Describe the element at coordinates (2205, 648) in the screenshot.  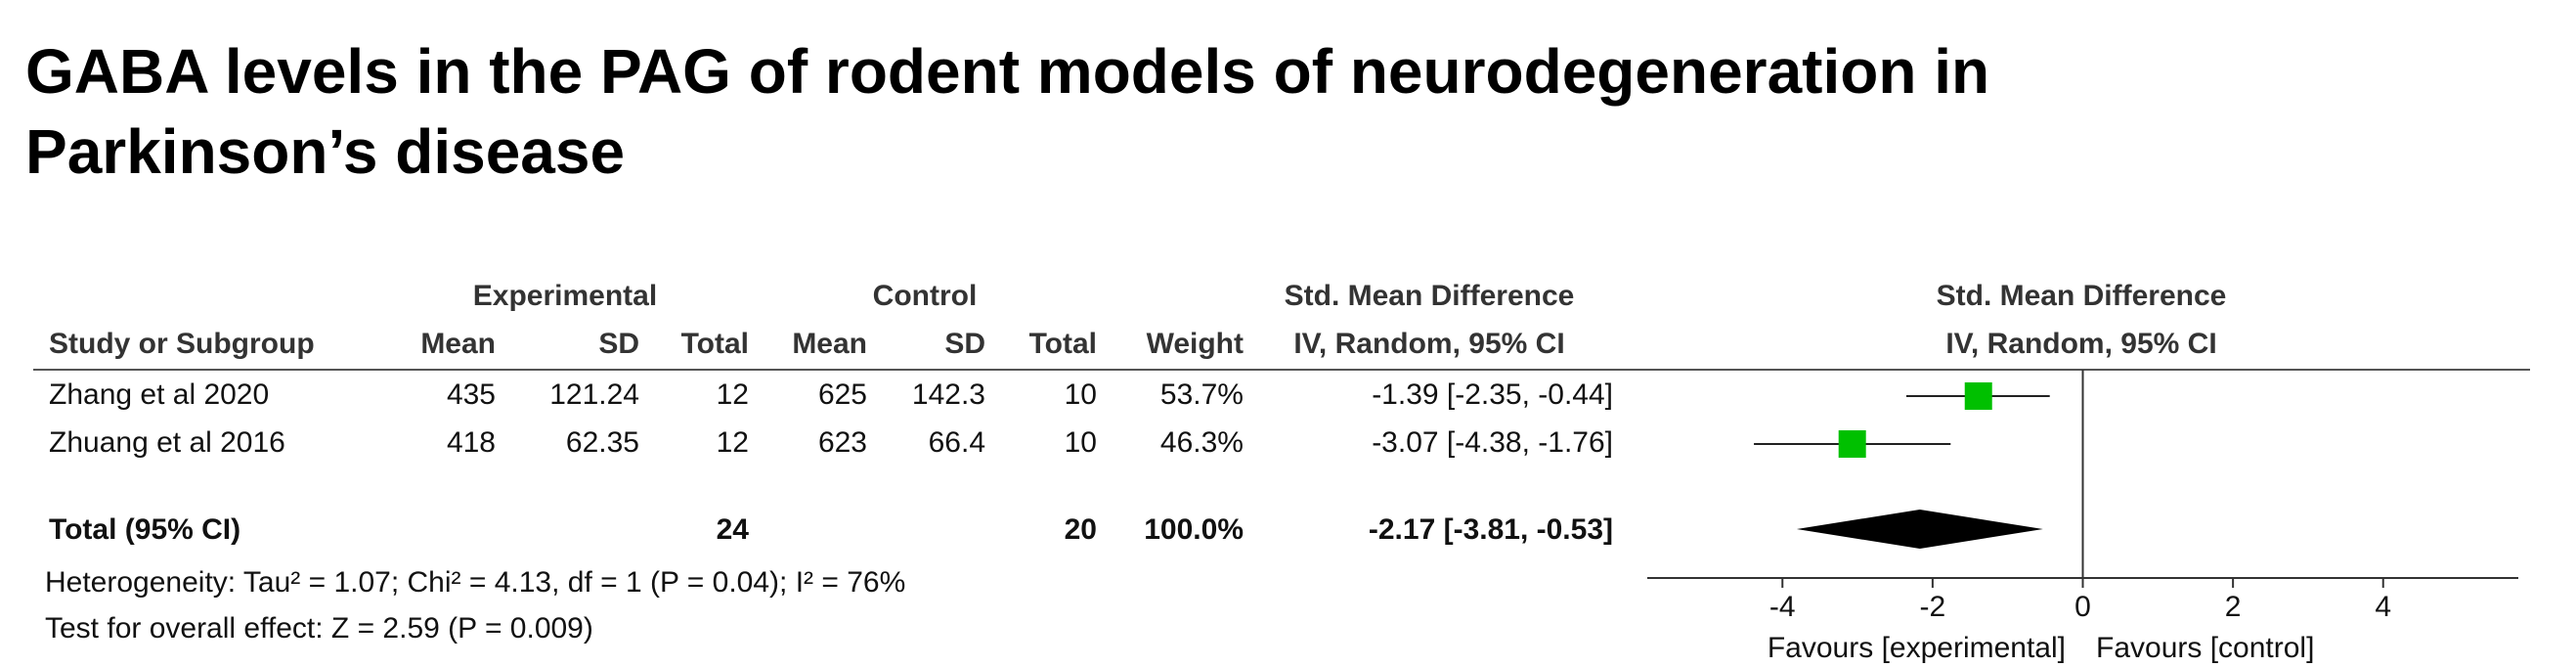
I see `favours-right: Favours [control]` at that location.